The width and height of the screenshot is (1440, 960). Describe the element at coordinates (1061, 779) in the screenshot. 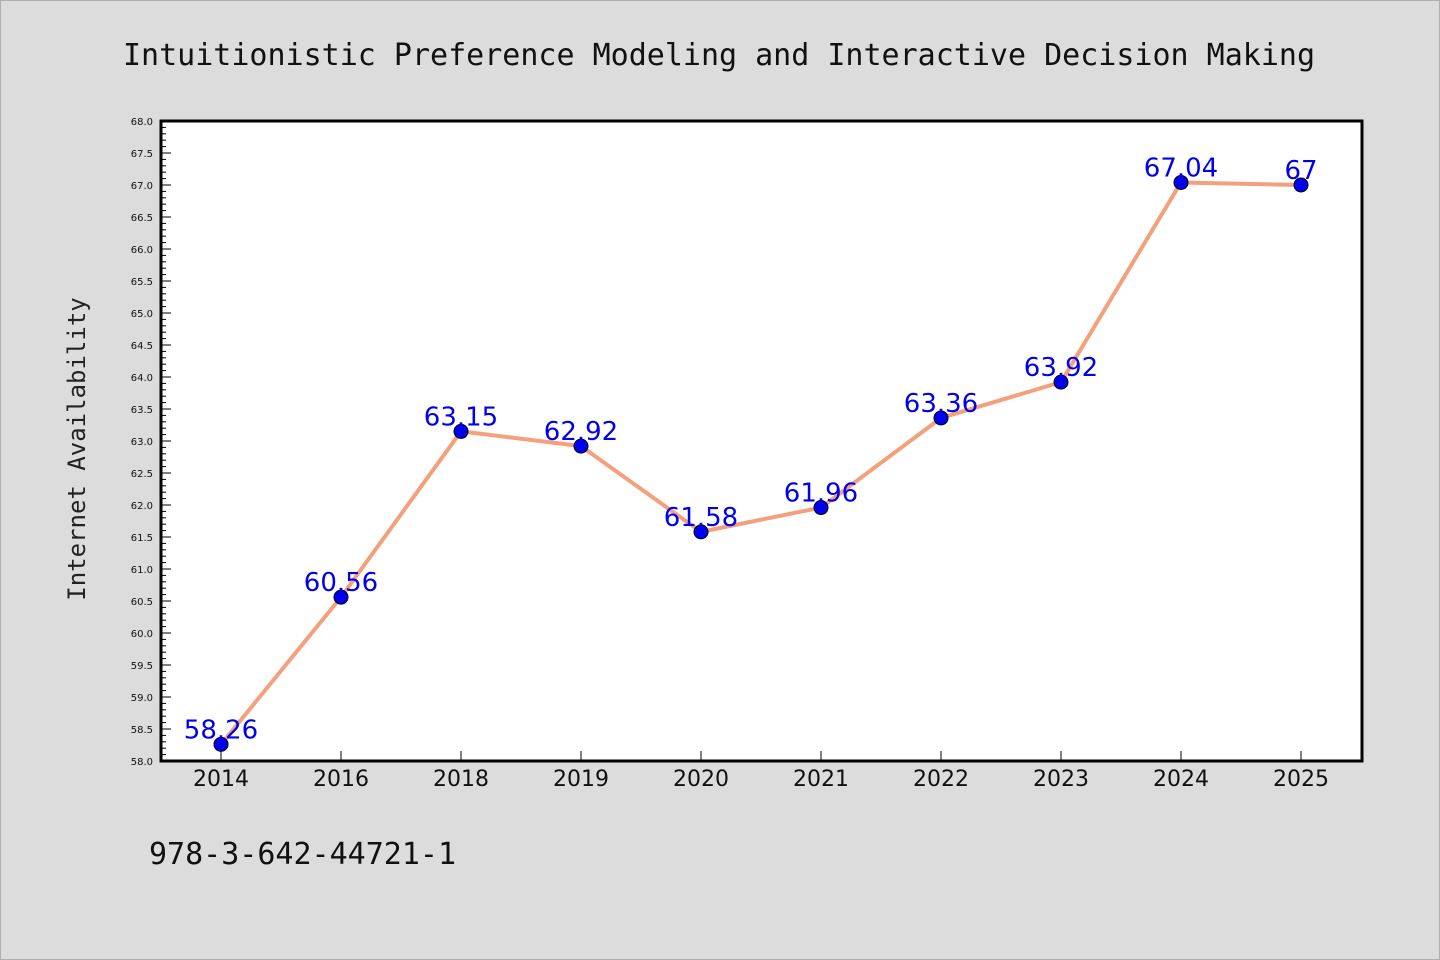

I see `x-tick-label: 2023` at that location.